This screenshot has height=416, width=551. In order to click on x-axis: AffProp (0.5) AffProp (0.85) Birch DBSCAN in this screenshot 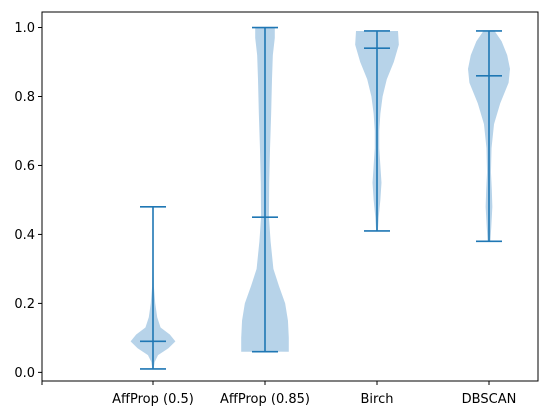, I will do `click(279, 394)`.